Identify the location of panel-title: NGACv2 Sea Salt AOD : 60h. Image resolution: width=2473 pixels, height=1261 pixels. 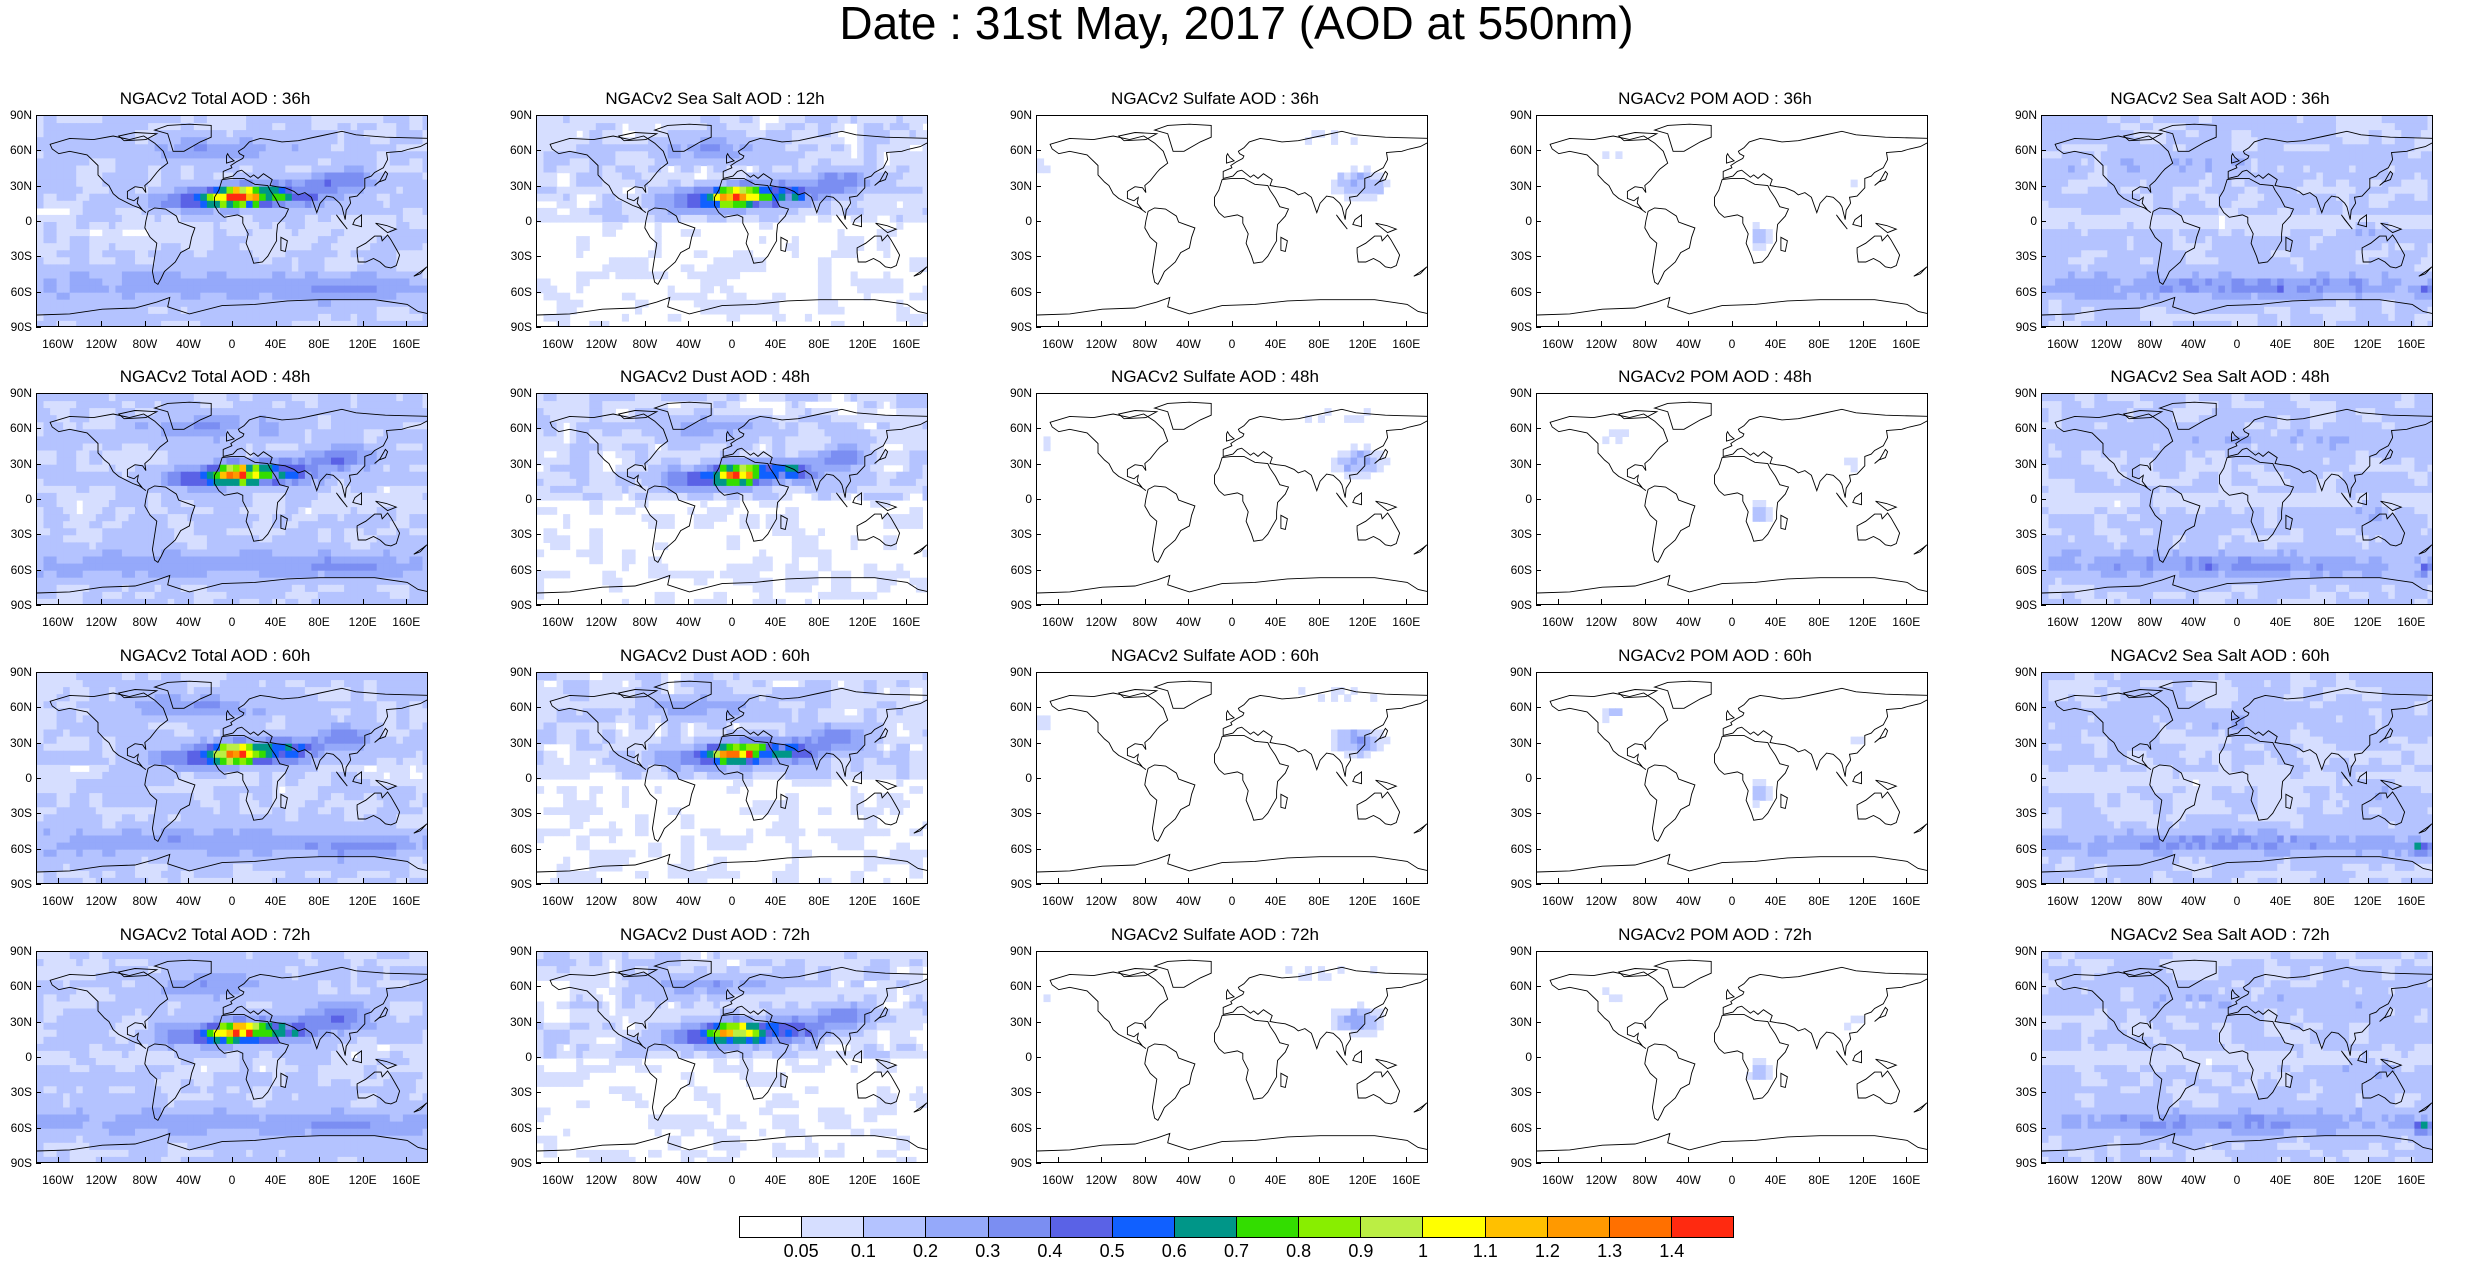
(2220, 656).